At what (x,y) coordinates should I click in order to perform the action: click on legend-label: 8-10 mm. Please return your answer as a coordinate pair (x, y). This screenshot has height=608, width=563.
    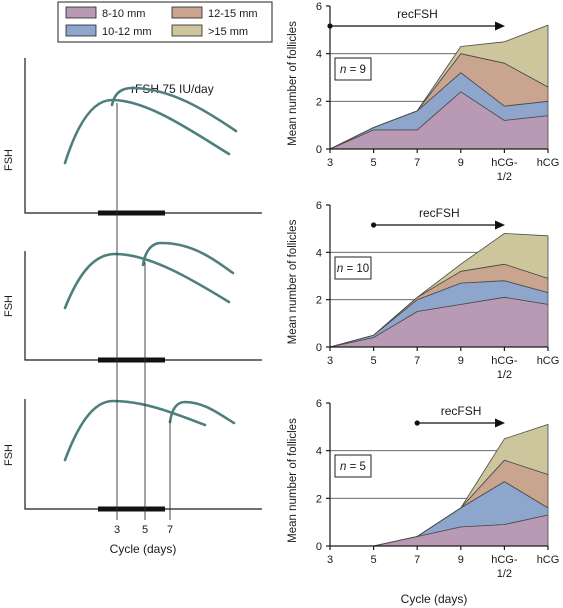
    Looking at the image, I should click on (123, 14).